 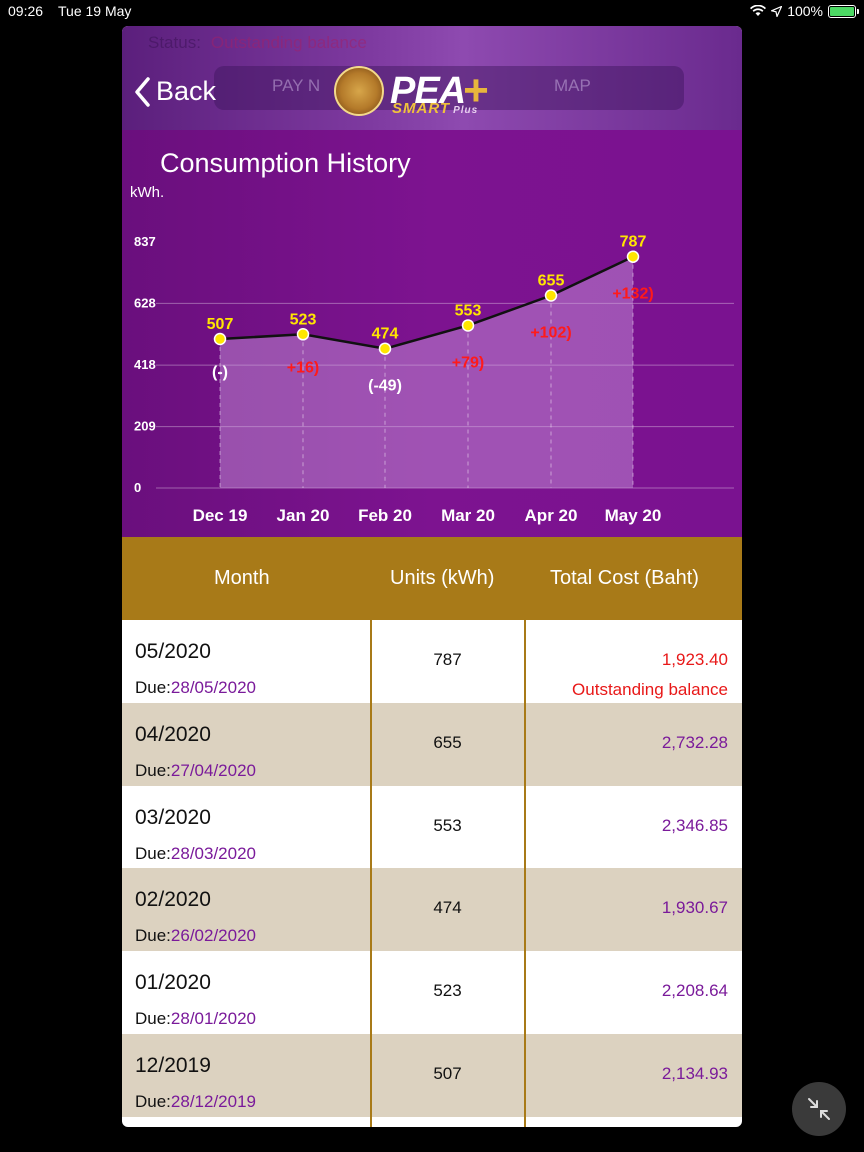 What do you see at coordinates (694, 825) in the screenshot?
I see `row-cost: 2,346.85` at bounding box center [694, 825].